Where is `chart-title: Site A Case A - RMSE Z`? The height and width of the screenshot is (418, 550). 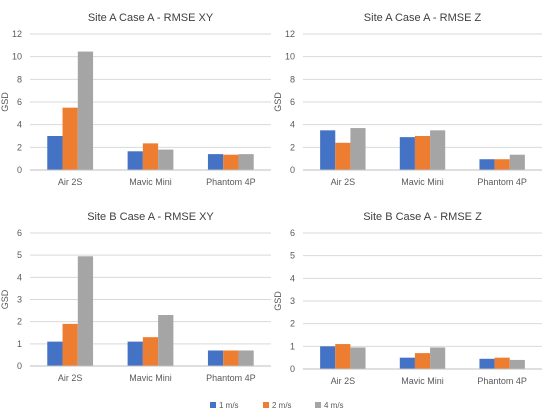
chart-title: Site A Case A - RMSE Z is located at coordinates (423, 18).